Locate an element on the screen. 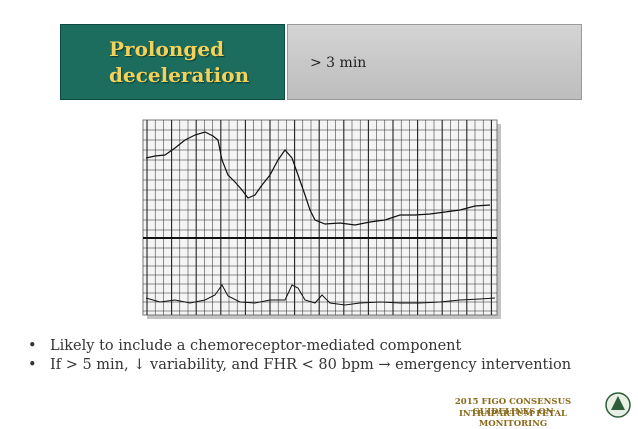 The image size is (638, 429). footer-line: INTRAPARTUM FETAL MONITORING is located at coordinates (513, 419).